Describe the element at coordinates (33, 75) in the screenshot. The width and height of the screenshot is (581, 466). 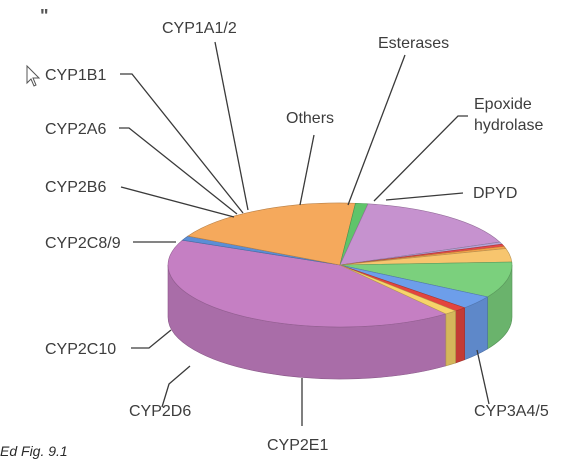
I see `mouse-pointer-icon` at that location.